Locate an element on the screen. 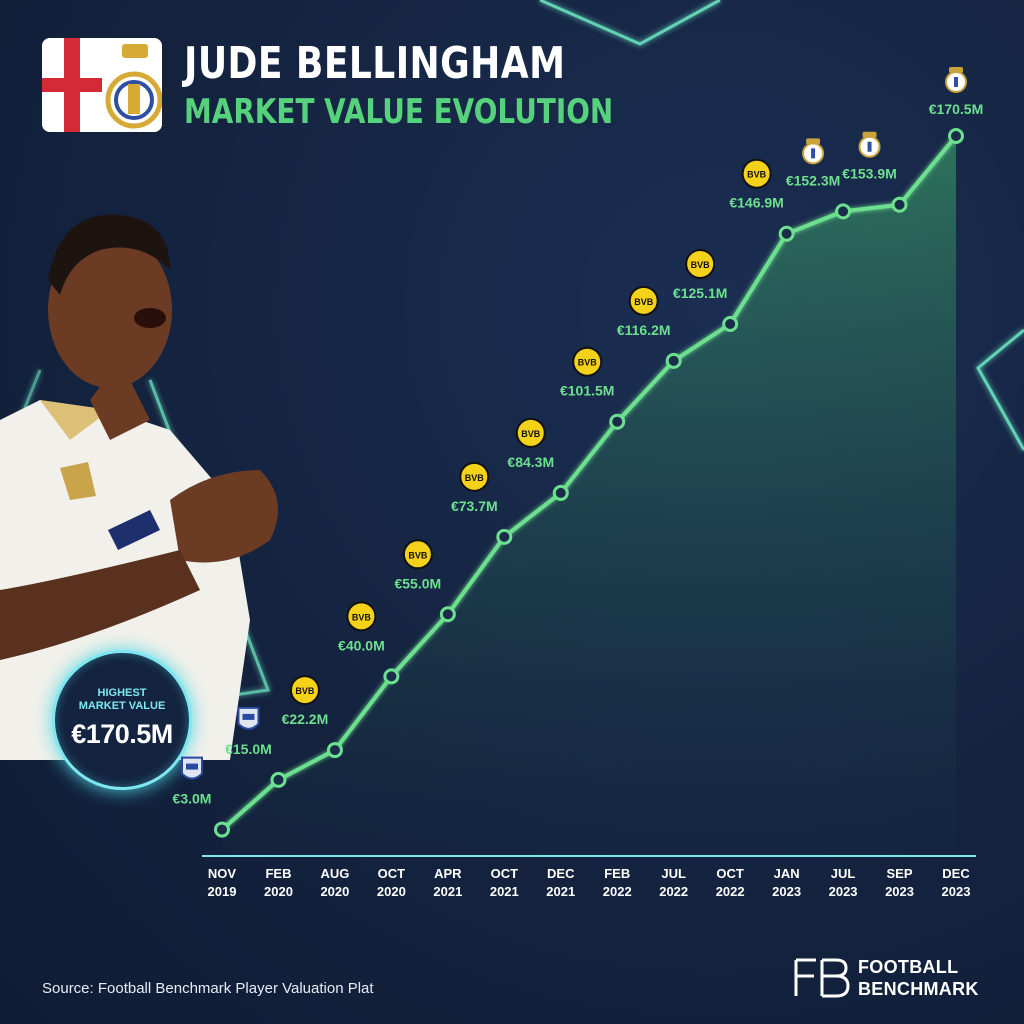 This screenshot has width=1024, height=1024. page-title: JUDE BELLINGHAM is located at coordinates (375, 63).